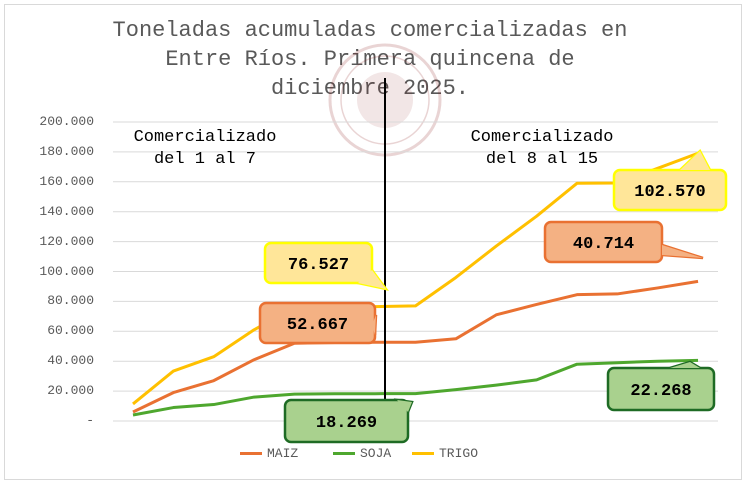 The image size is (748, 485). Describe the element at coordinates (70, 331) in the screenshot. I see `y-tick-label: 60.000` at that location.